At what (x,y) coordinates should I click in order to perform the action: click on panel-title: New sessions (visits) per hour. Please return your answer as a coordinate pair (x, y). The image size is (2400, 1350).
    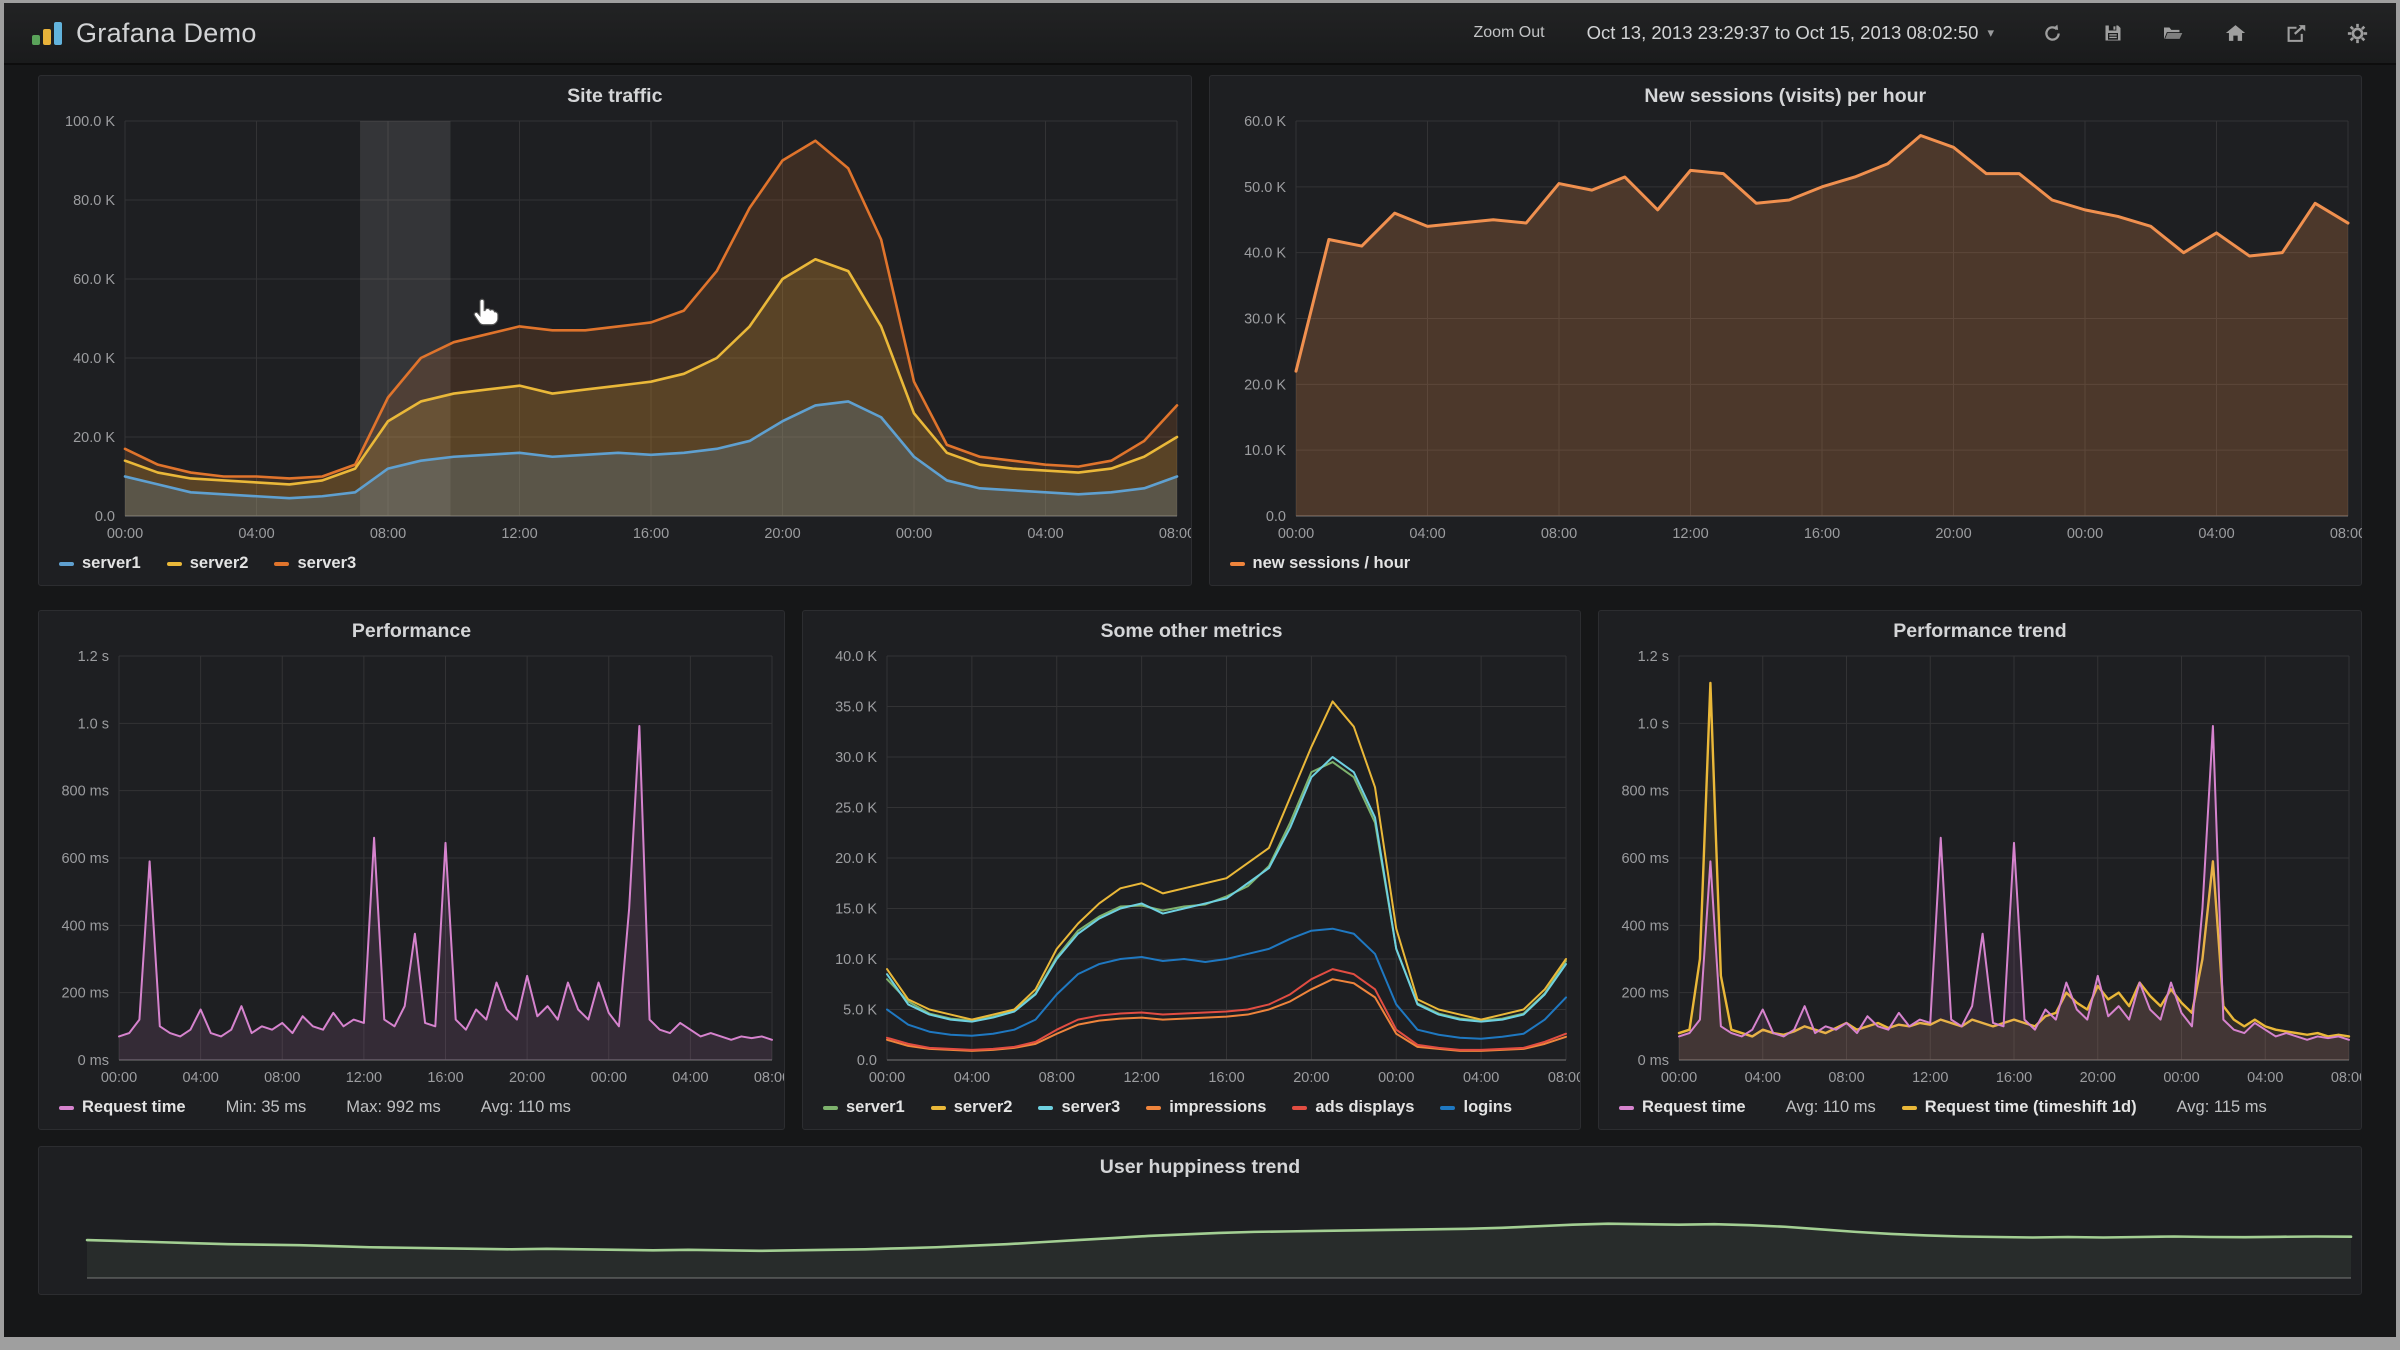
    Looking at the image, I should click on (1785, 96).